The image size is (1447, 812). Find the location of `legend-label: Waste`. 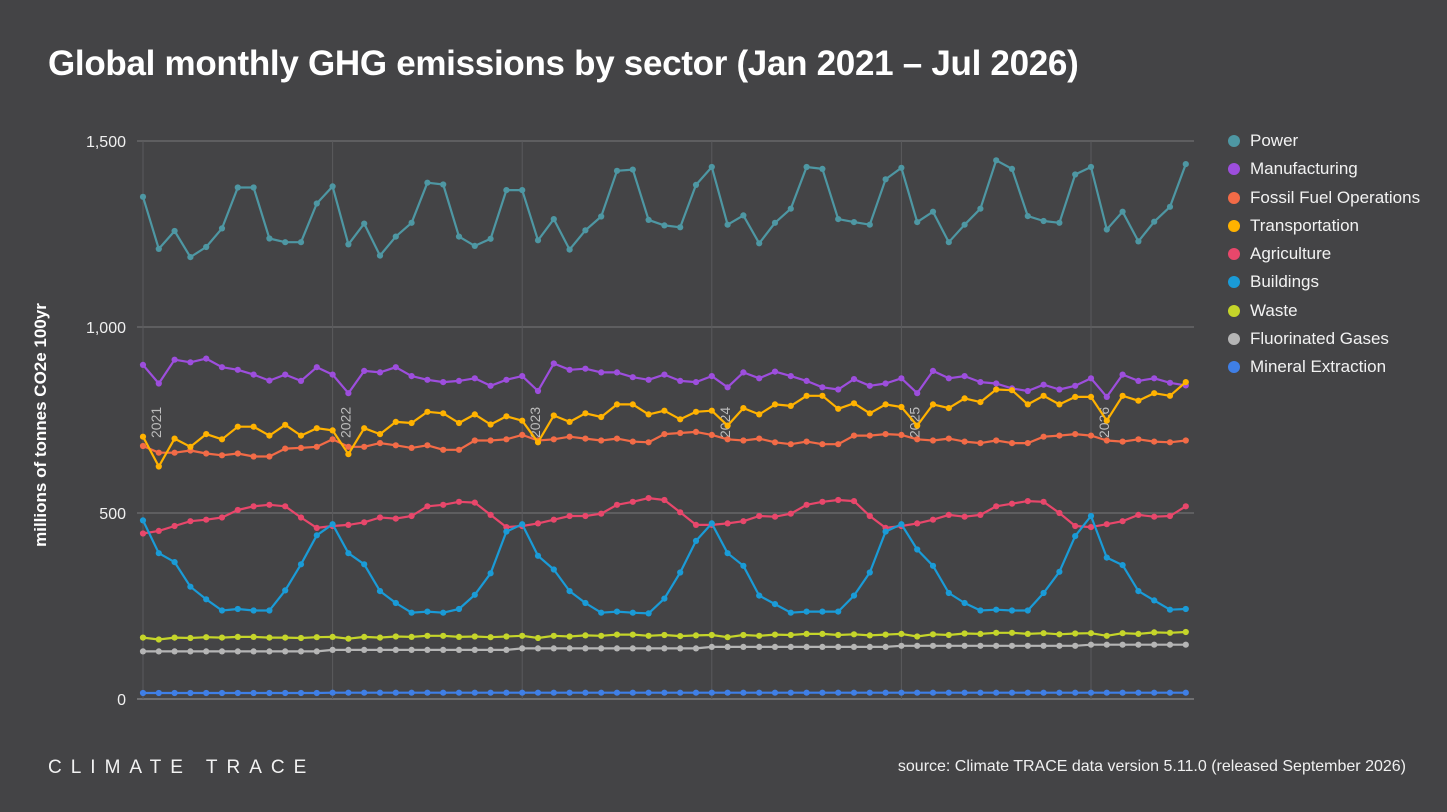

legend-label: Waste is located at coordinates (1274, 310).